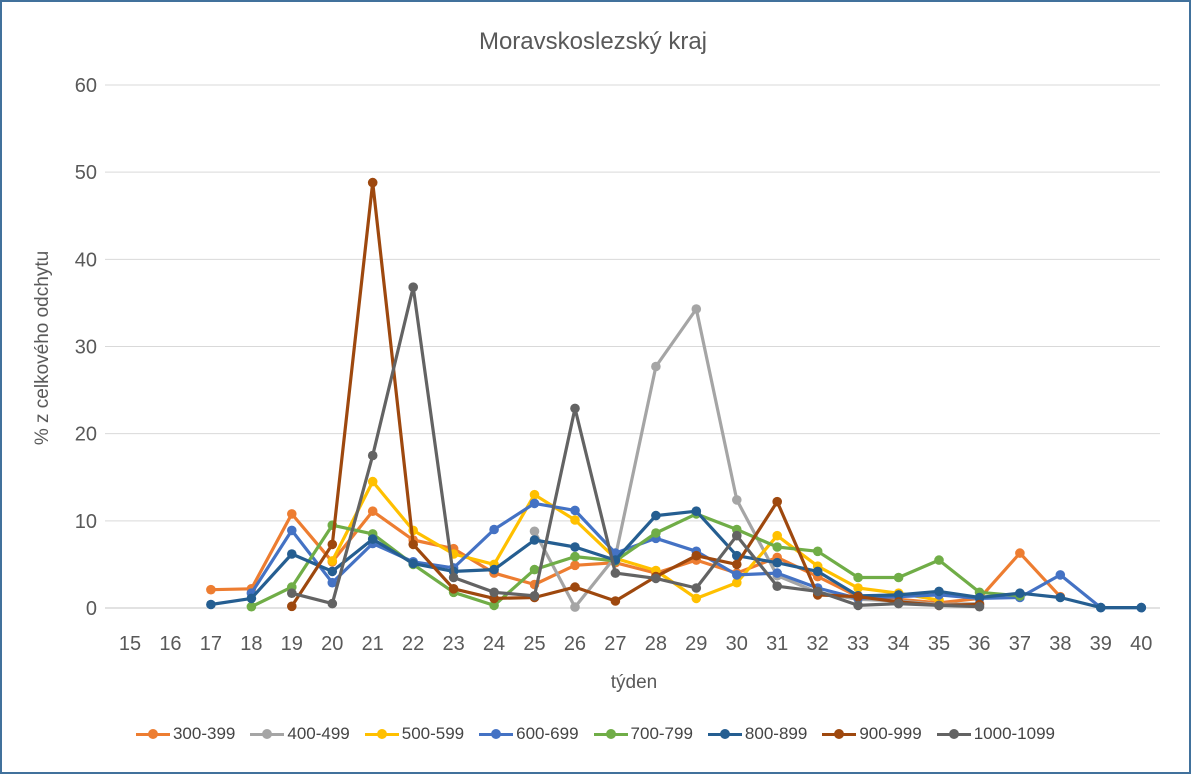 The height and width of the screenshot is (774, 1191). I want to click on data-point-700-799-w33, so click(858, 577).